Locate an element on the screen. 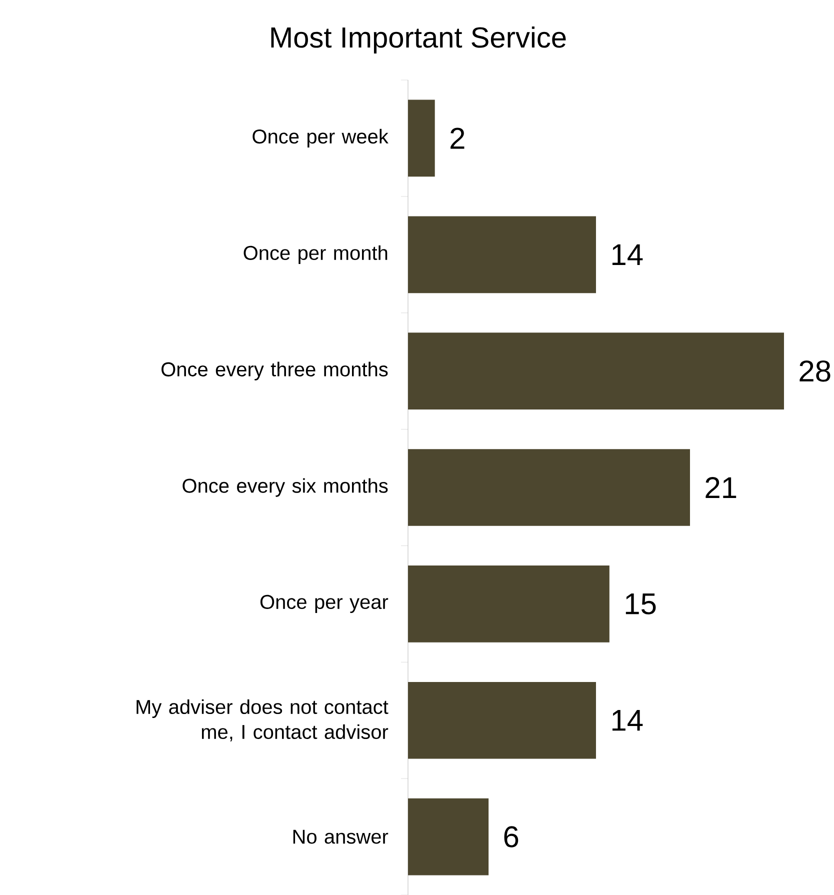 Image resolution: width=834 pixels, height=895 pixels. data-label: 15 is located at coordinates (641, 603).